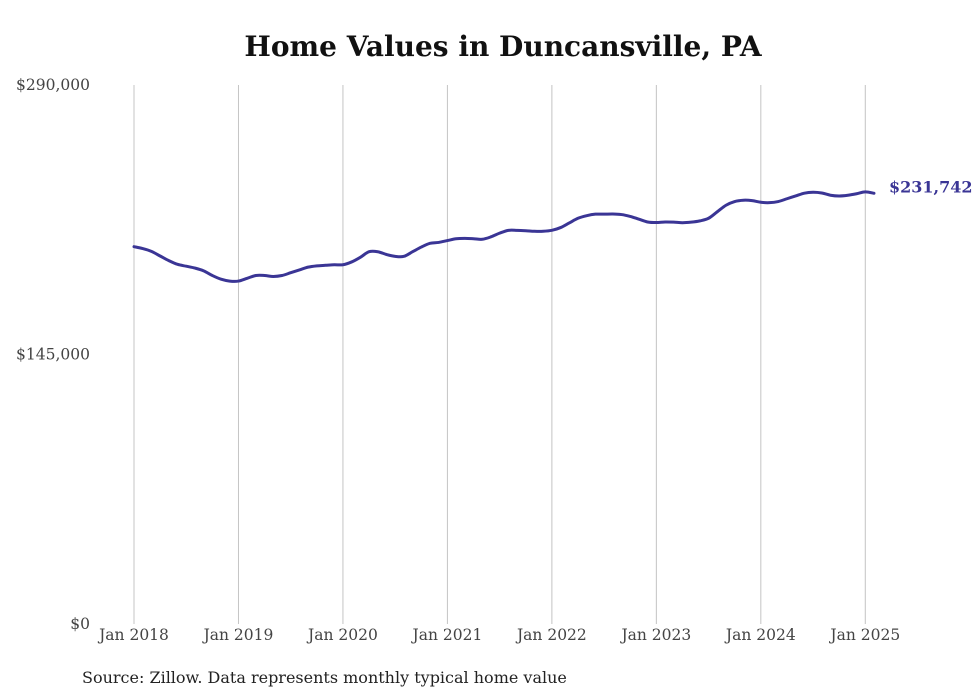 Image resolution: width=980 pixels, height=699 pixels. I want to click on x-tick-label: Jan 2019, so click(238, 635).